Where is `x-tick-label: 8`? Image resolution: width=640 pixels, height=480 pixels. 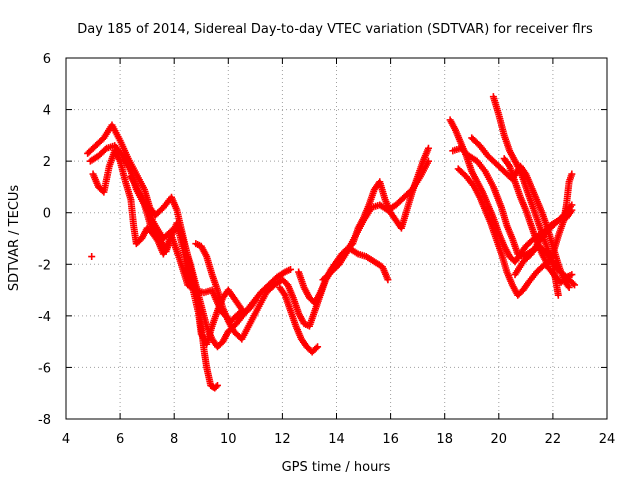
x-tick-label: 8 is located at coordinates (174, 439).